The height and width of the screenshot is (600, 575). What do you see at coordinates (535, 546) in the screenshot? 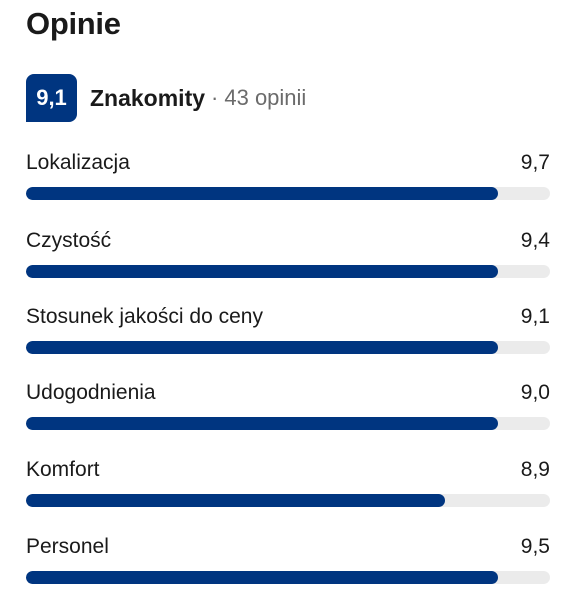
I see `category-score: 9,5` at bounding box center [535, 546].